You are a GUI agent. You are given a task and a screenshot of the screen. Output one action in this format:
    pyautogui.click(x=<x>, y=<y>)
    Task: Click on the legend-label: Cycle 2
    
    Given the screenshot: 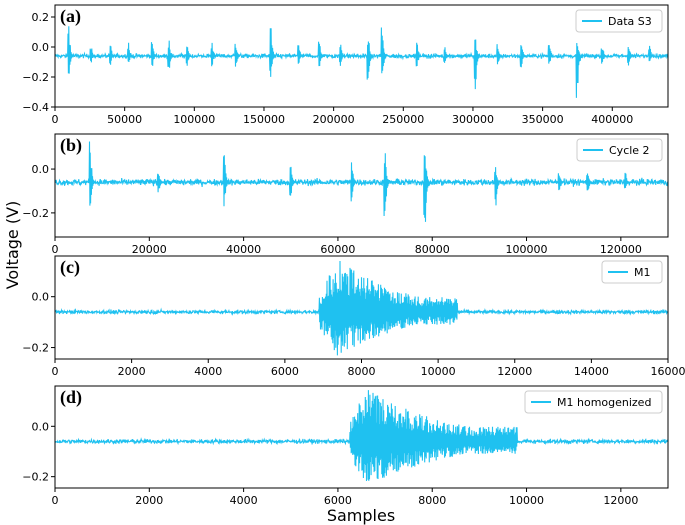 What is the action you would take?
    pyautogui.click(x=629, y=150)
    